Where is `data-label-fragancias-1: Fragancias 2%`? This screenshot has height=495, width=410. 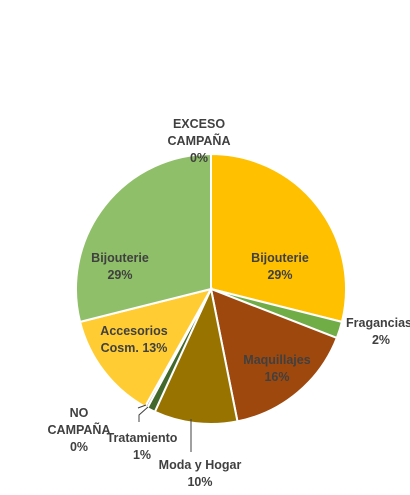
data-label-fragancias-1: Fragancias 2% is located at coordinates (378, 331).